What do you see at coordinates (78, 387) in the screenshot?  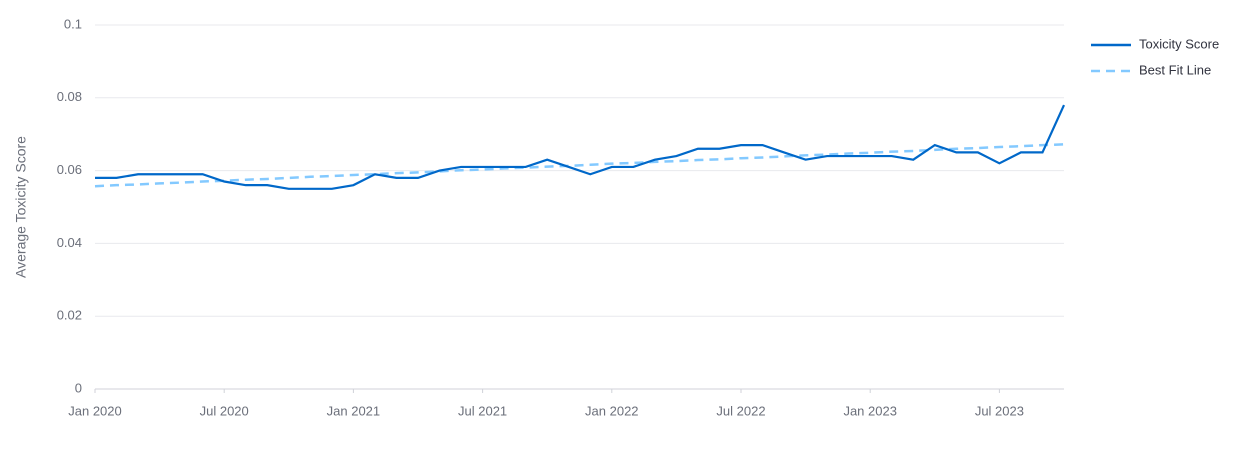 I see `y-tick-label: 0` at bounding box center [78, 387].